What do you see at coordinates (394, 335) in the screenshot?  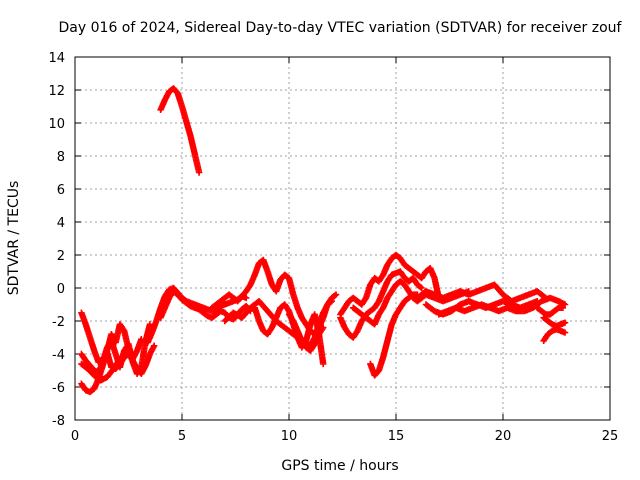 I see `series-track-o` at bounding box center [394, 335].